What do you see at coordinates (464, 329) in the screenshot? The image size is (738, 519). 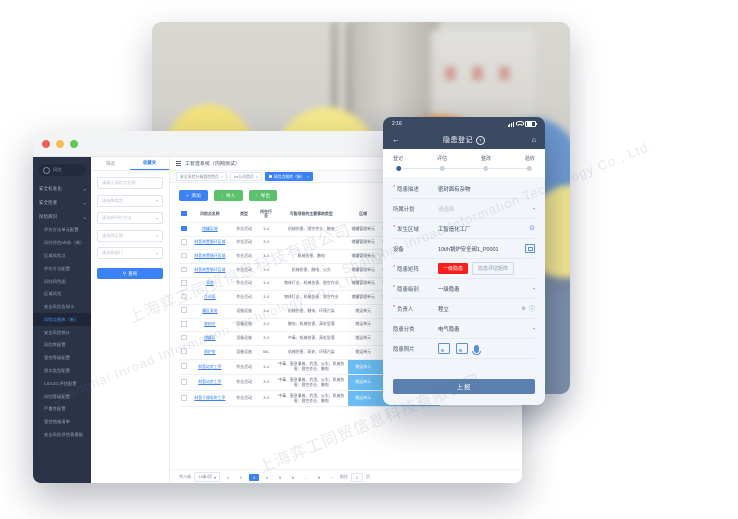 I see `form-row-7: 隐患分类 电气隐患 ▾` at bounding box center [464, 329].